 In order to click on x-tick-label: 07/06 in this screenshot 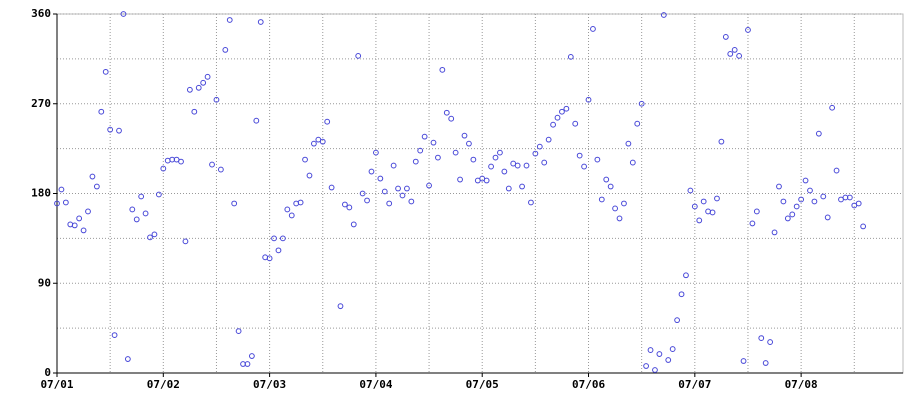, I will do `click(588, 384)`.